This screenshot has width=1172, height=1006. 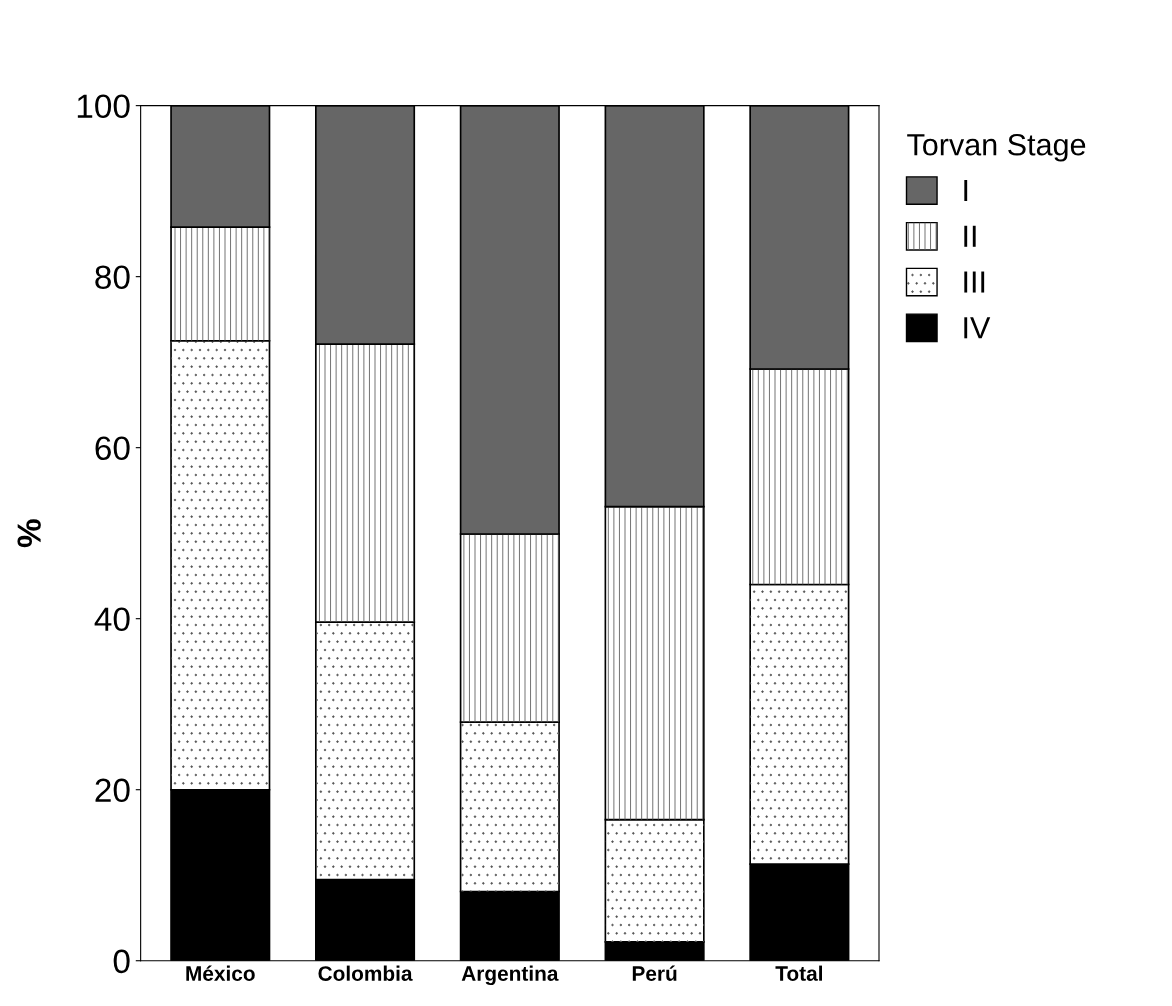 I want to click on y-tick-label: 80, so click(x=112, y=277).